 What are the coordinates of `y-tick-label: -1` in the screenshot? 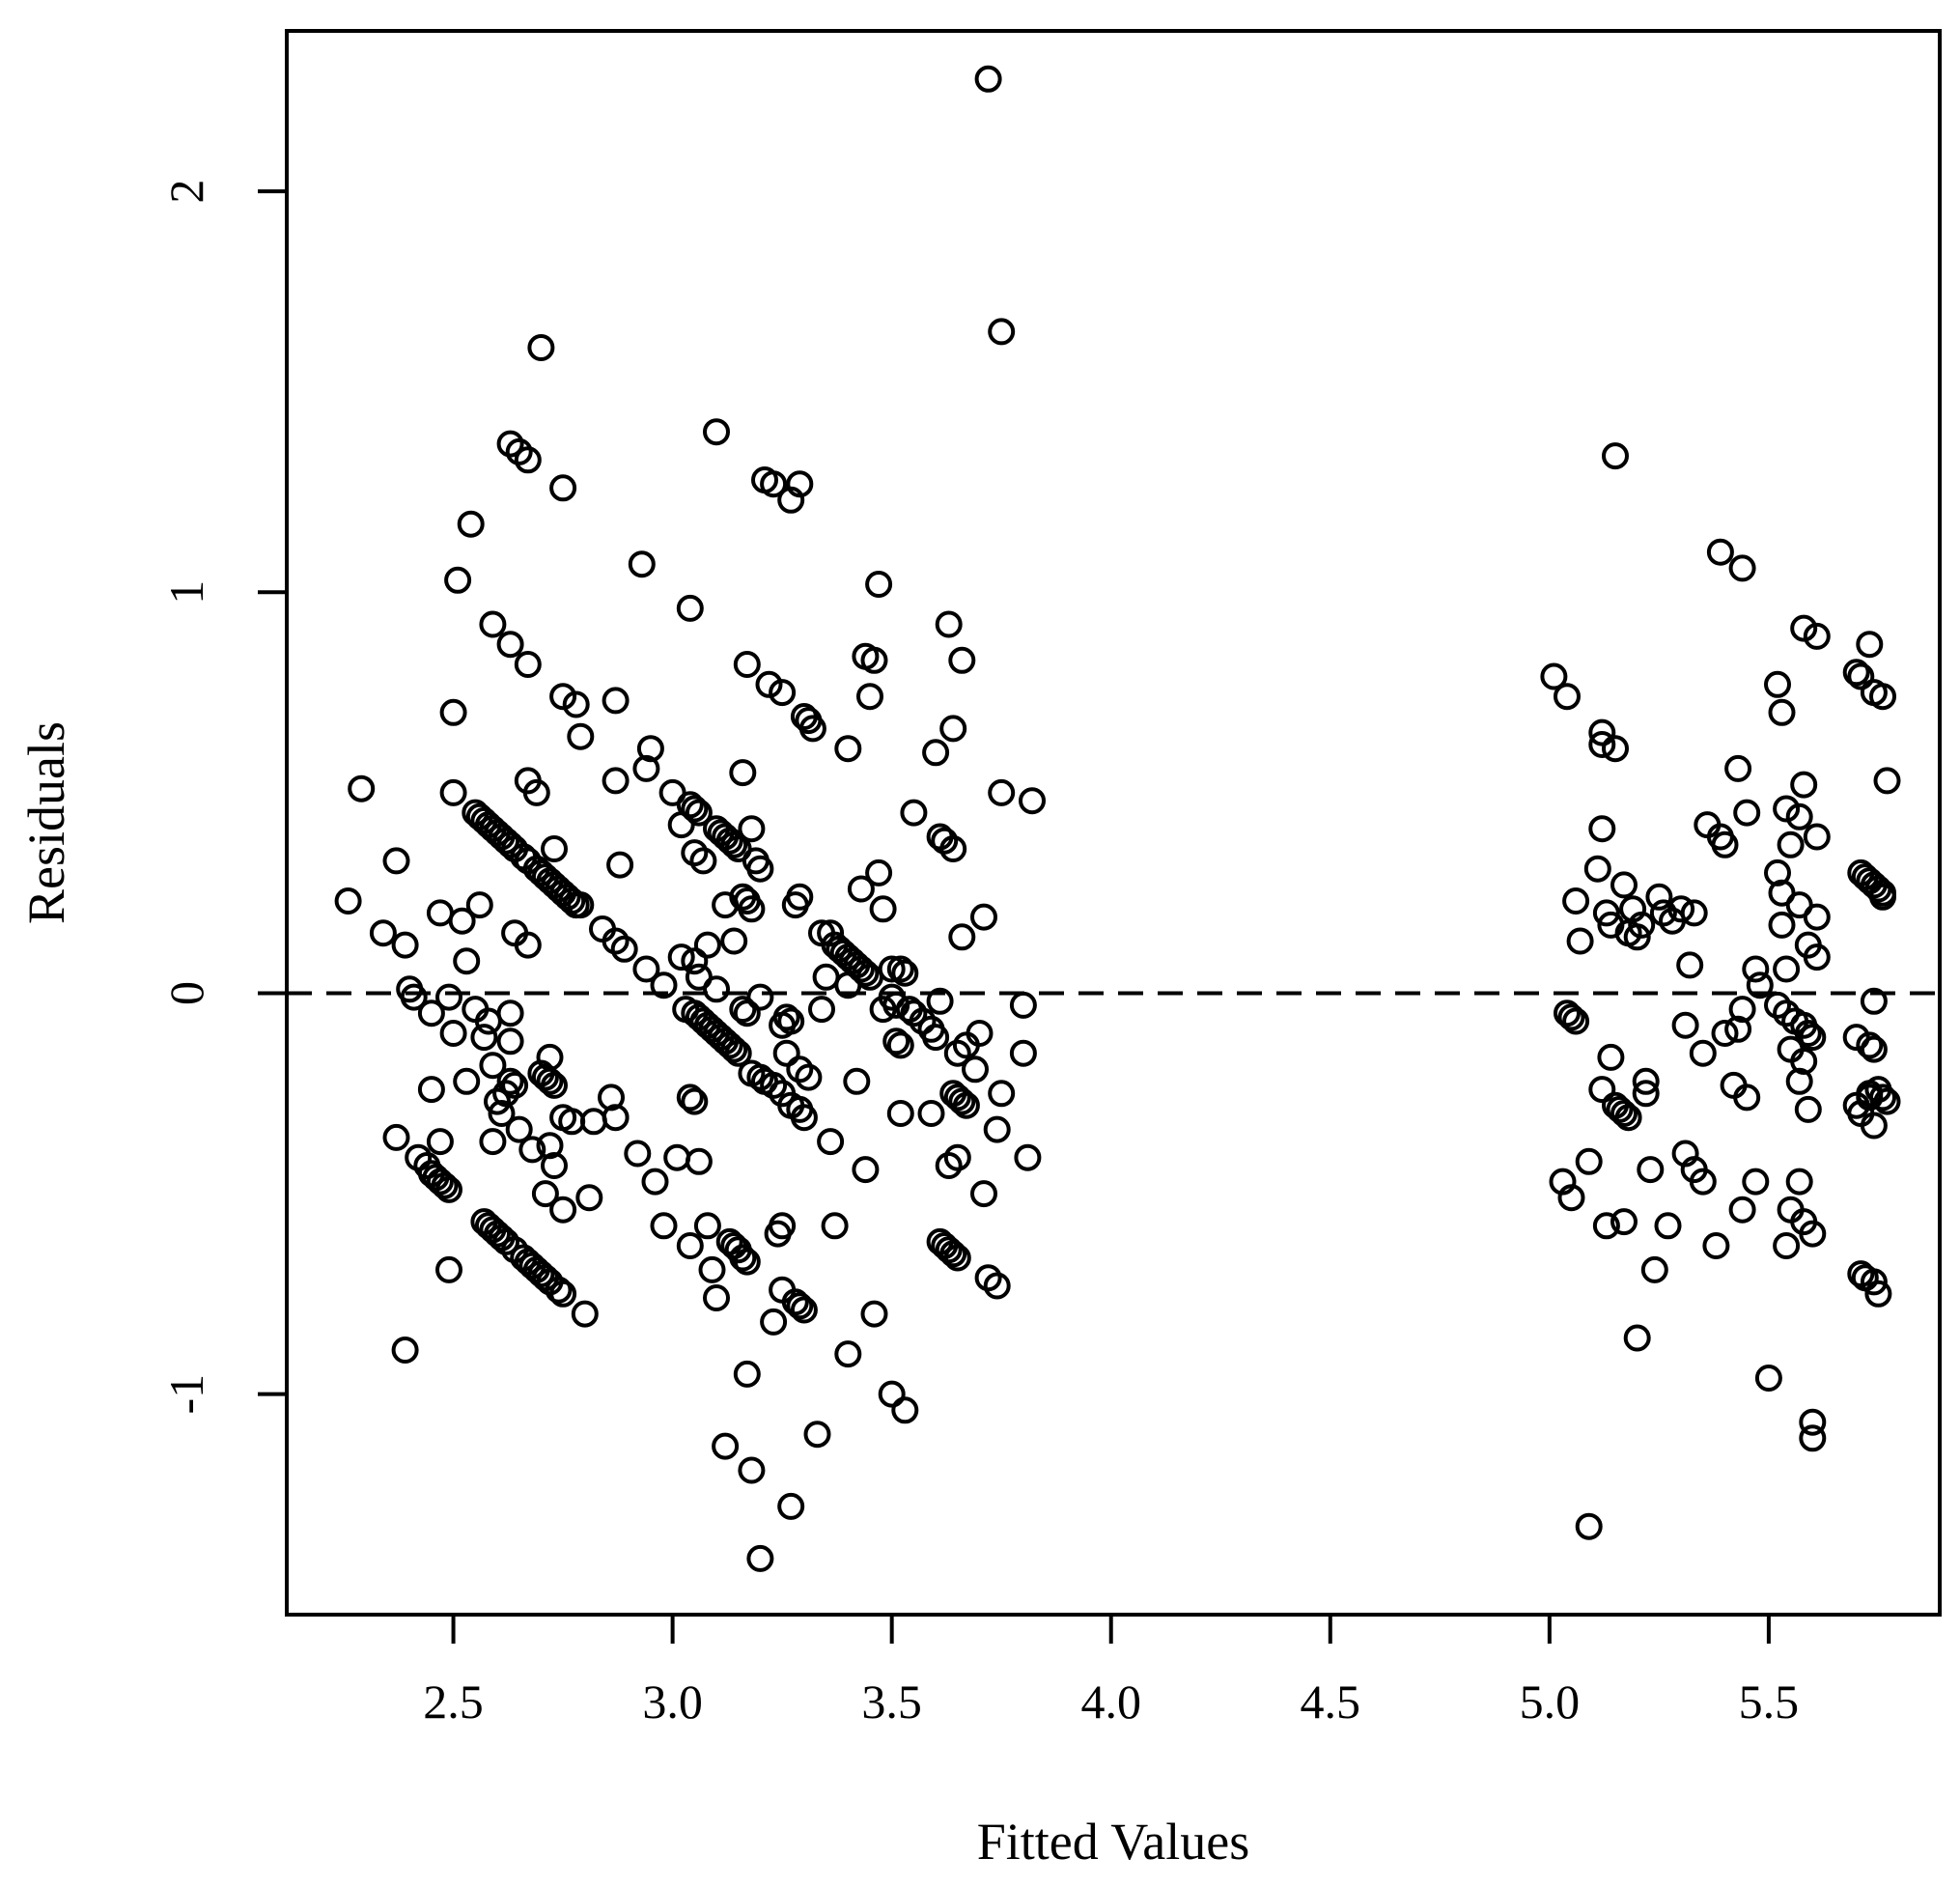 It's located at (186, 1394).